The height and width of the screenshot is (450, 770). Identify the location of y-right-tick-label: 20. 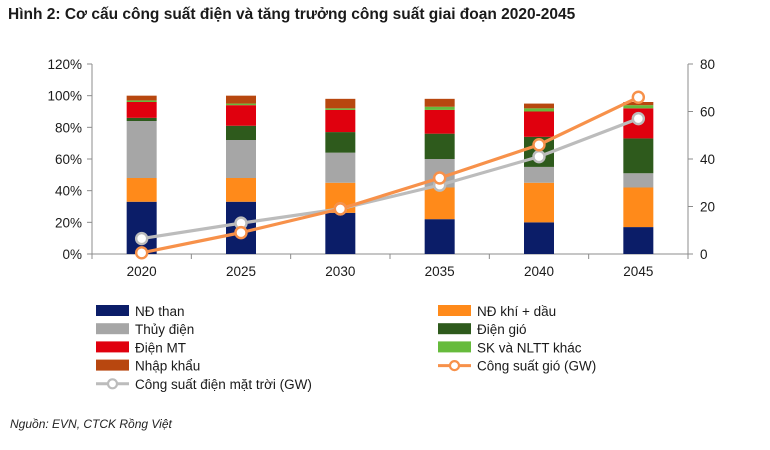
(707, 207).